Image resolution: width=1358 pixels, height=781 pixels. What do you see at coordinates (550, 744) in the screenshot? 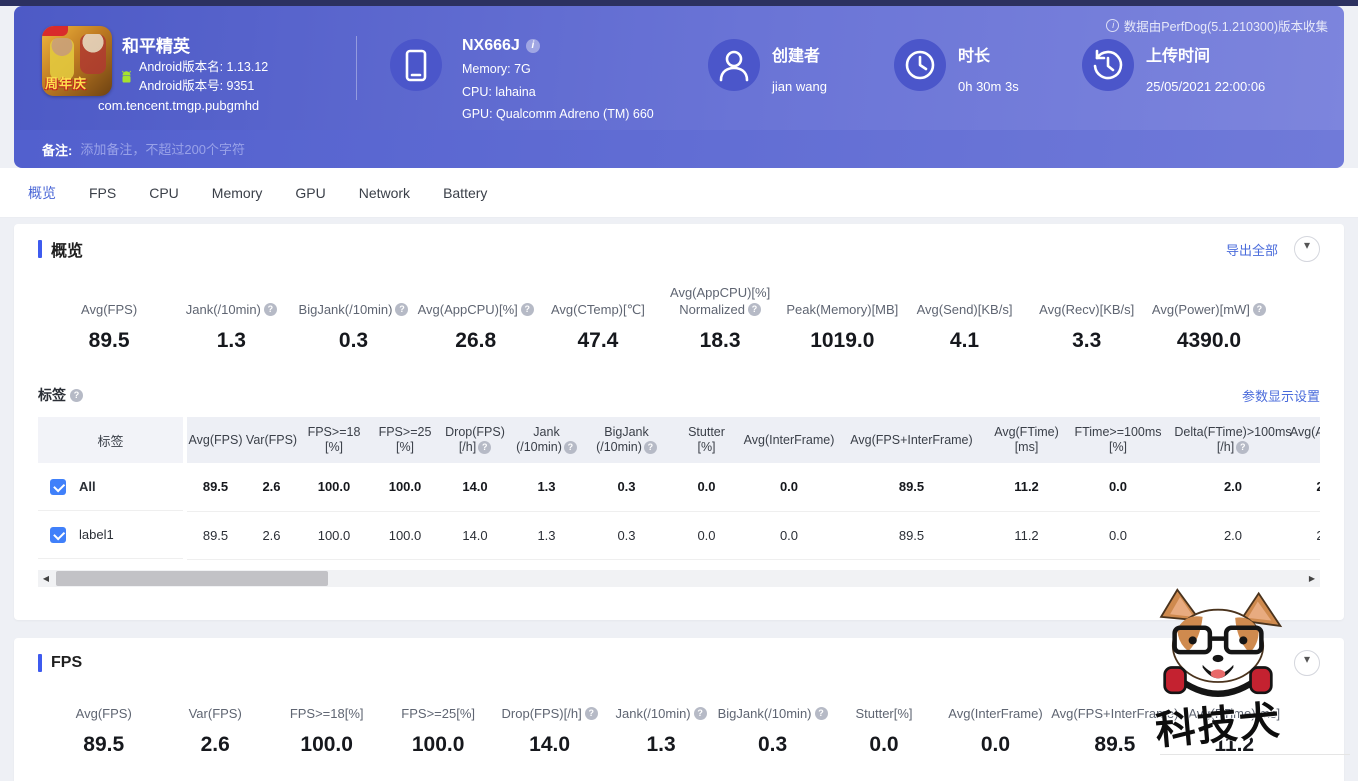
I see `metric-value: 14.0` at bounding box center [550, 744].